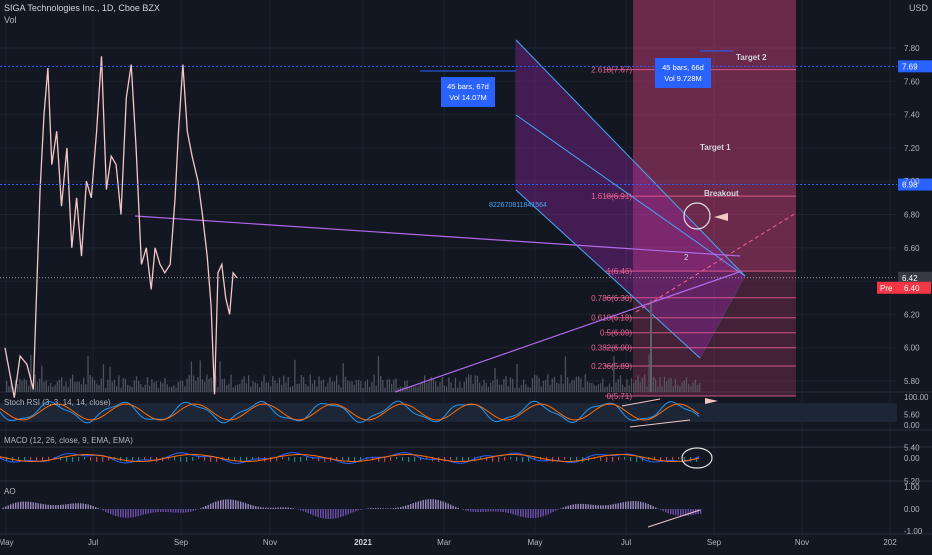 The image size is (932, 555). Describe the element at coordinates (912, 481) in the screenshot. I see `y-tick-13: 5.20` at that location.